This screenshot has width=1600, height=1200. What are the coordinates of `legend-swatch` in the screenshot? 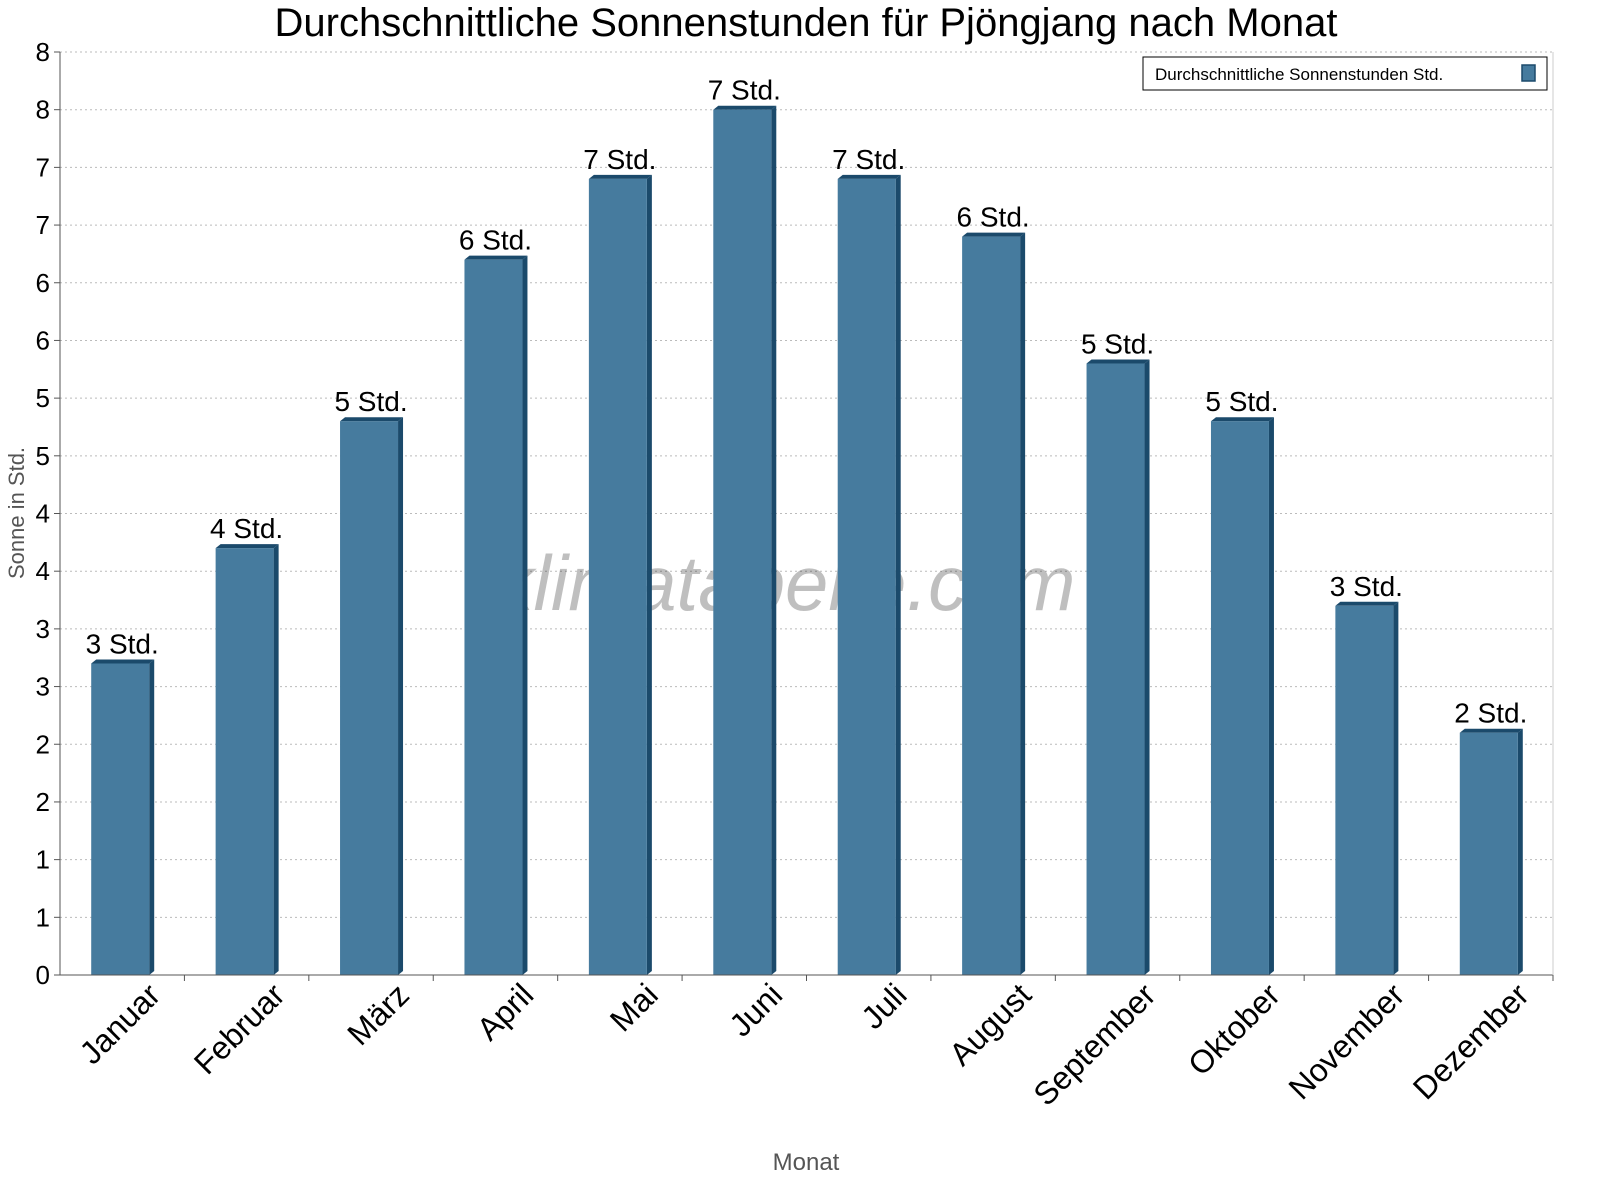 It's located at (1528, 73).